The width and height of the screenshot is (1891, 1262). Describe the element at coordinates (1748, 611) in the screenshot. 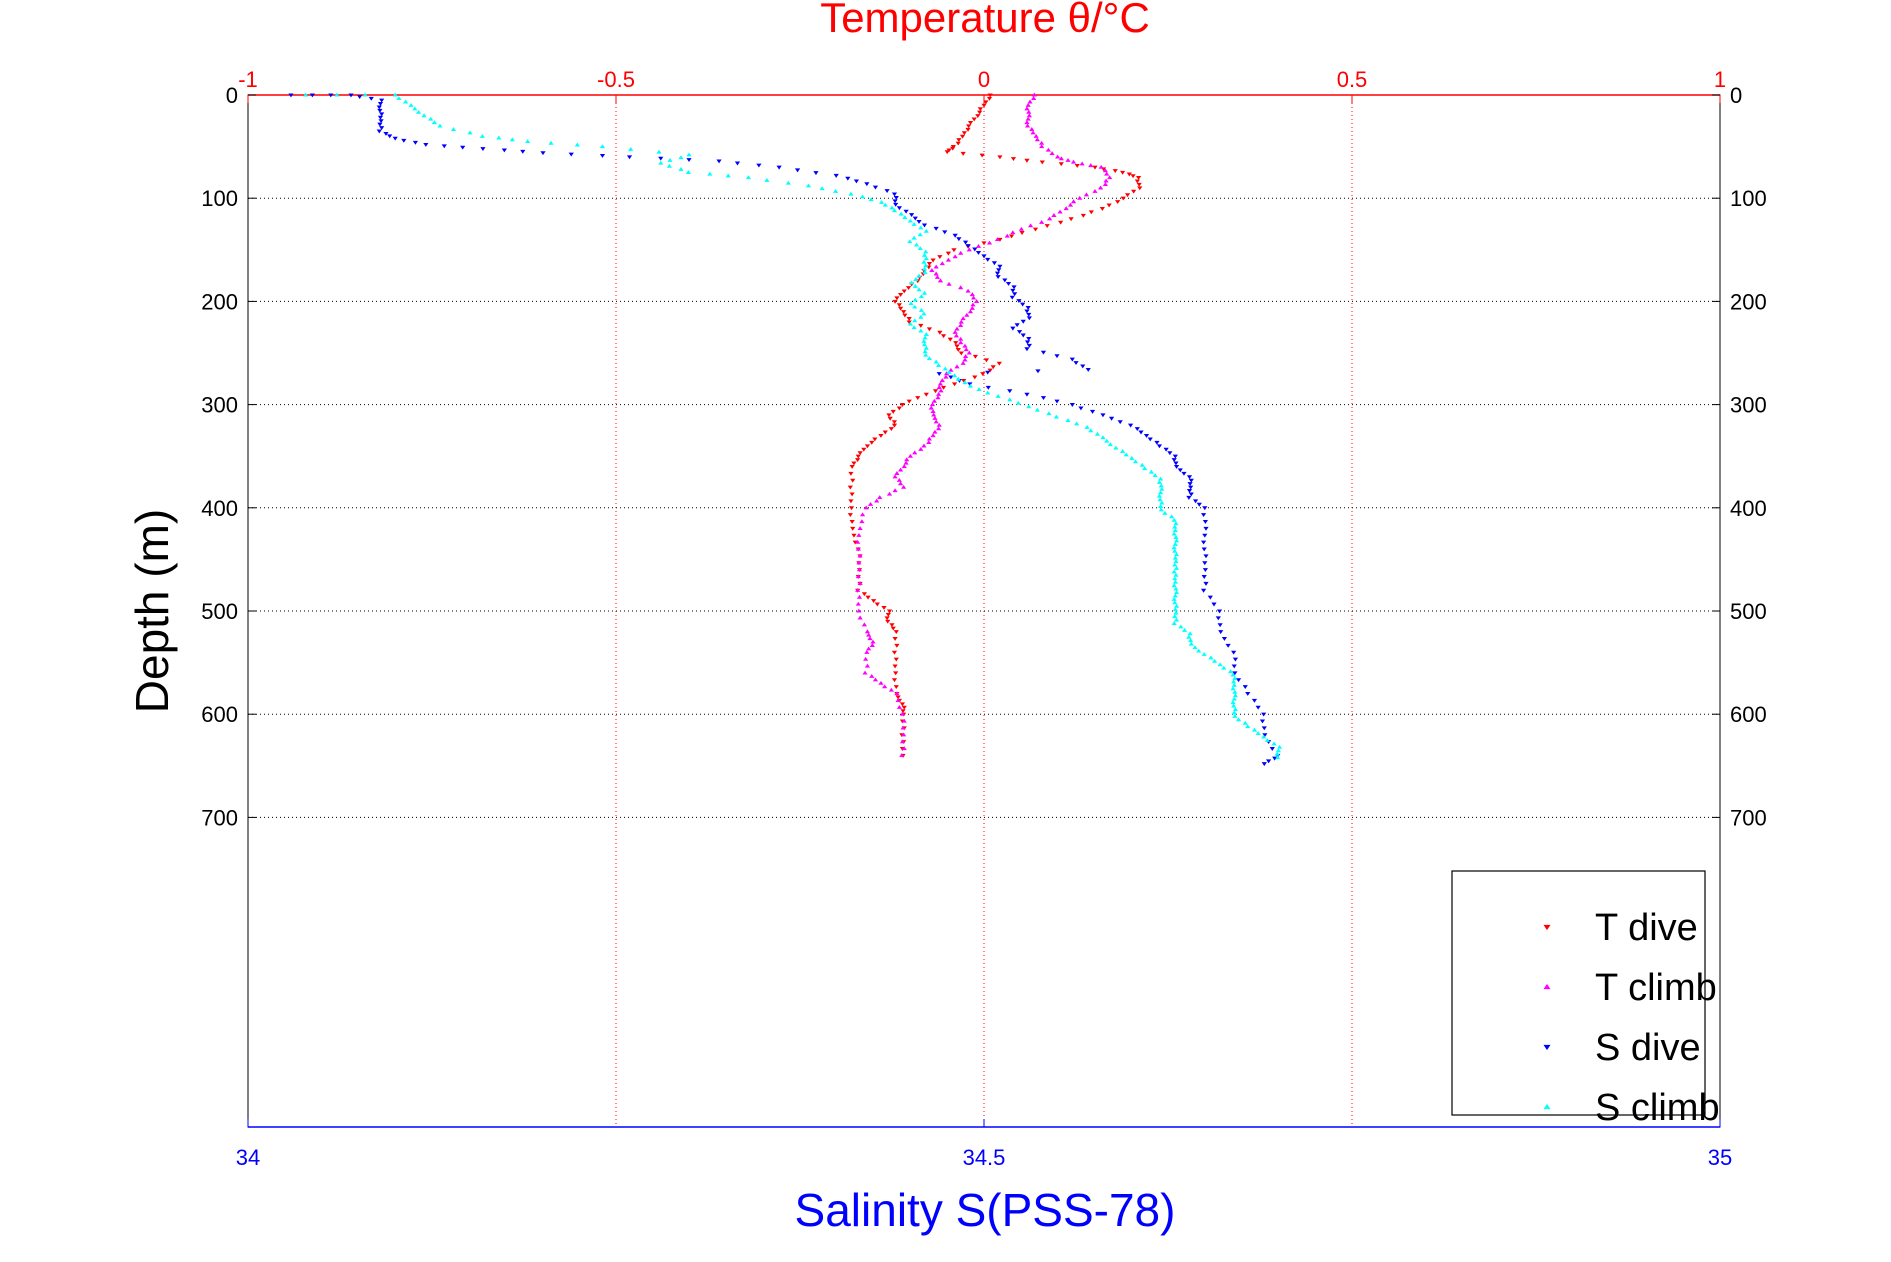

I see `right-axis-tick-label: 500` at that location.